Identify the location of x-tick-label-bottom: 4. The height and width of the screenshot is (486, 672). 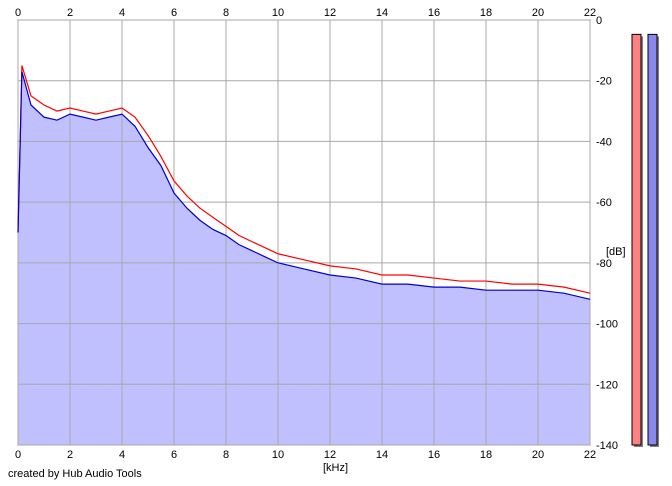
(122, 455).